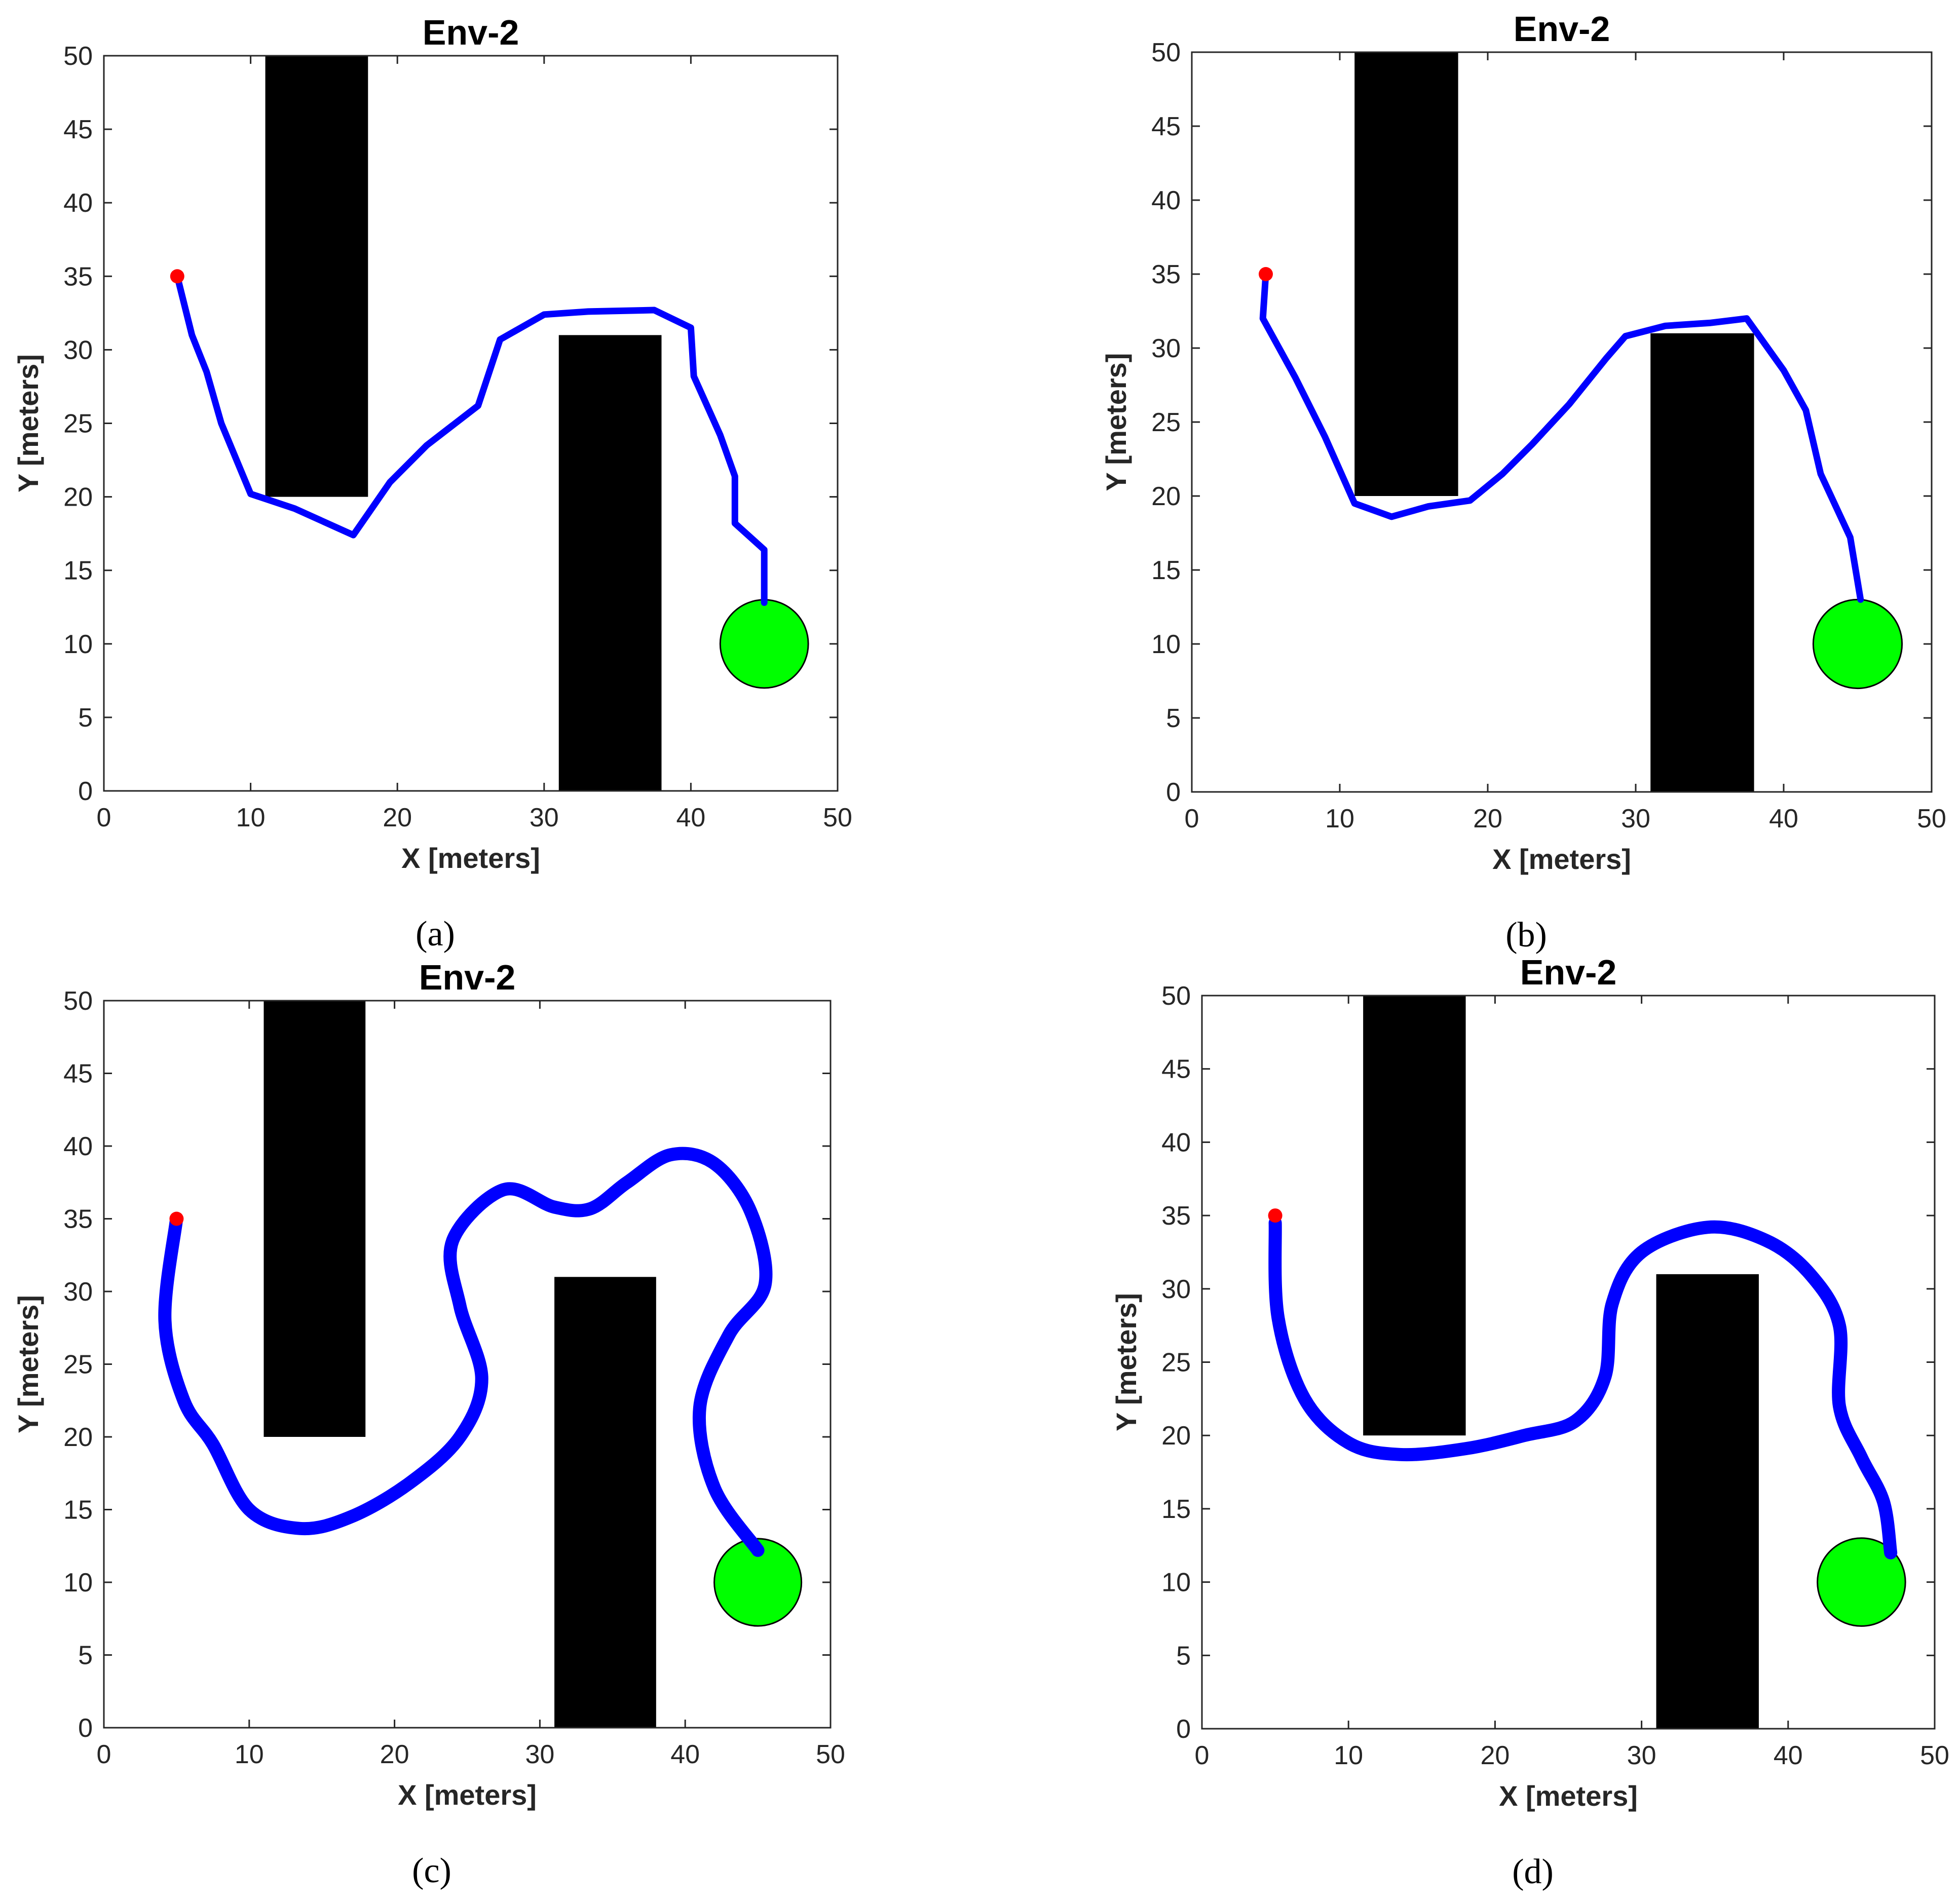  I want to click on panel-caption: (a), so click(435, 934).